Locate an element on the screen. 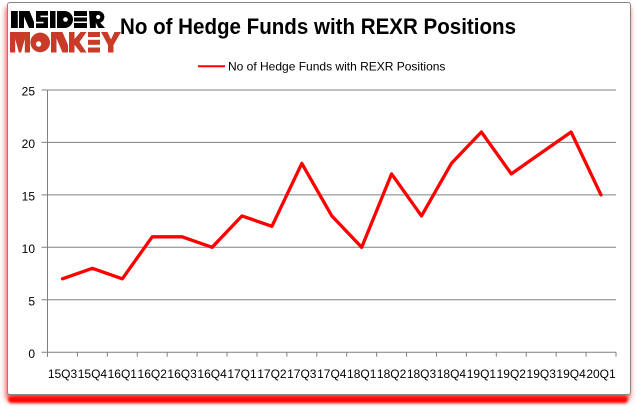 This screenshot has width=637, height=408. svg-text: 17Q3 is located at coordinates (302, 374).